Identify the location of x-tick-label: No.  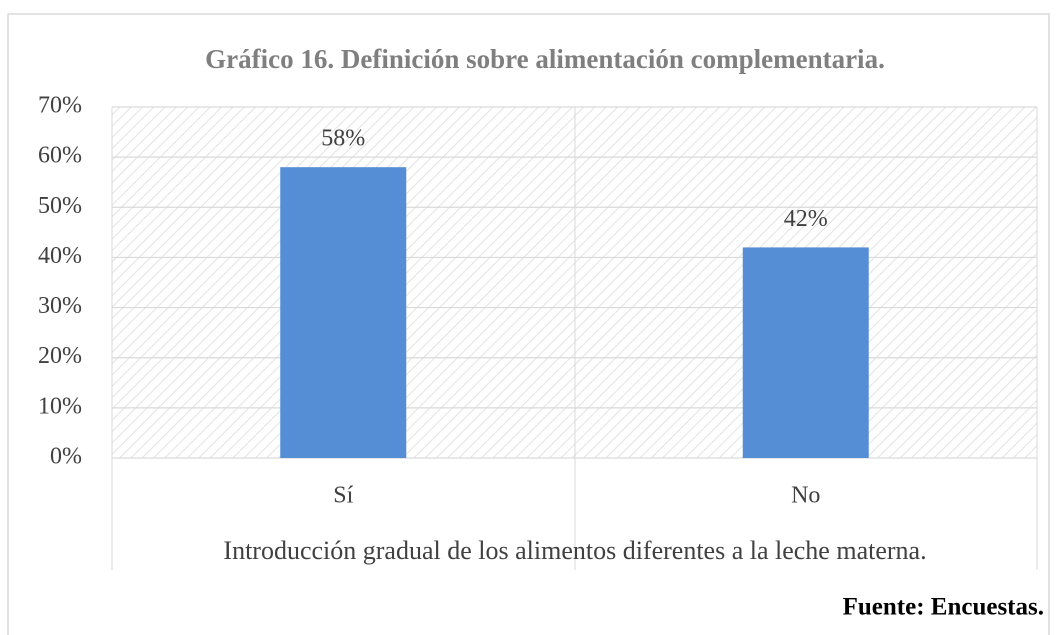
(805, 496).